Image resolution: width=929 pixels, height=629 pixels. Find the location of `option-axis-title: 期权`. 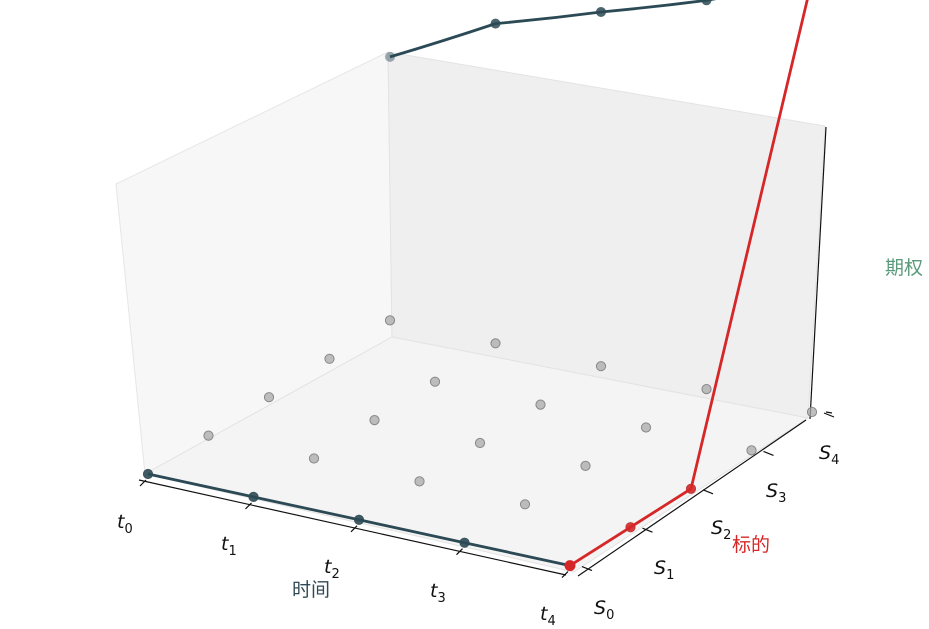

option-axis-title: 期权 is located at coordinates (904, 268).